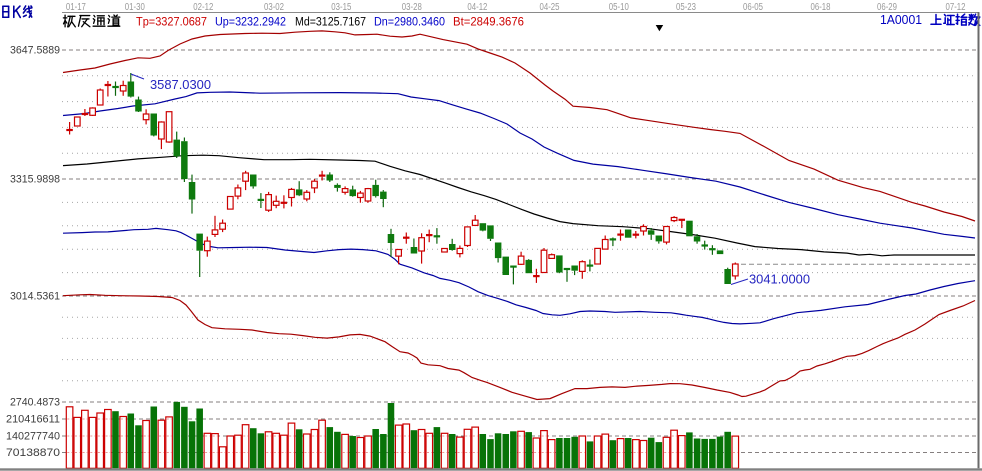  Describe the element at coordinates (956, 7) in the screenshot. I see `svg-text: 07-12` at that location.